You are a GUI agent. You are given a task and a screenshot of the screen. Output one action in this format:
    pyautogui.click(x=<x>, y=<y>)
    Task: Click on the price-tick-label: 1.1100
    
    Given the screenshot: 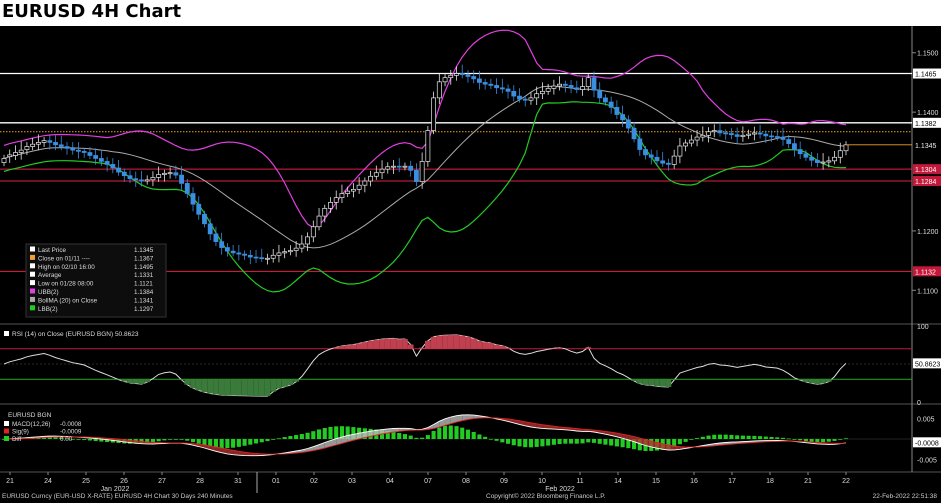 What is the action you would take?
    pyautogui.click(x=927, y=291)
    